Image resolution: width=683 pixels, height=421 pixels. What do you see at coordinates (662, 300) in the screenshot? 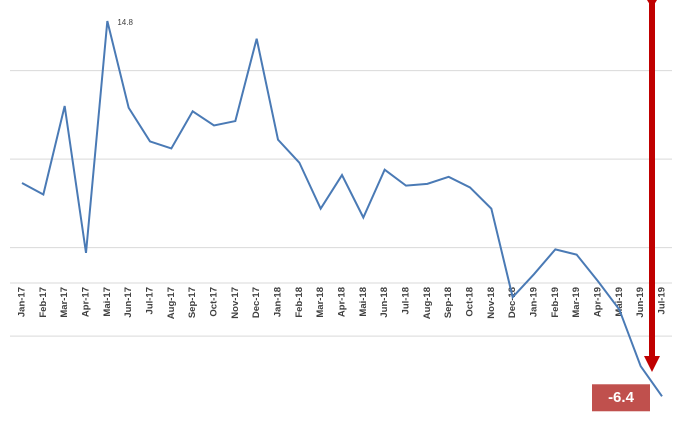
I see `x-tick-label: Jul-19` at bounding box center [662, 300].